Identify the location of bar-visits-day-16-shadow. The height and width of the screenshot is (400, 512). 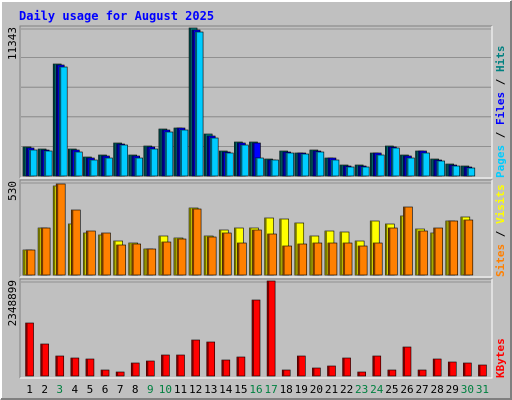
(250, 251).